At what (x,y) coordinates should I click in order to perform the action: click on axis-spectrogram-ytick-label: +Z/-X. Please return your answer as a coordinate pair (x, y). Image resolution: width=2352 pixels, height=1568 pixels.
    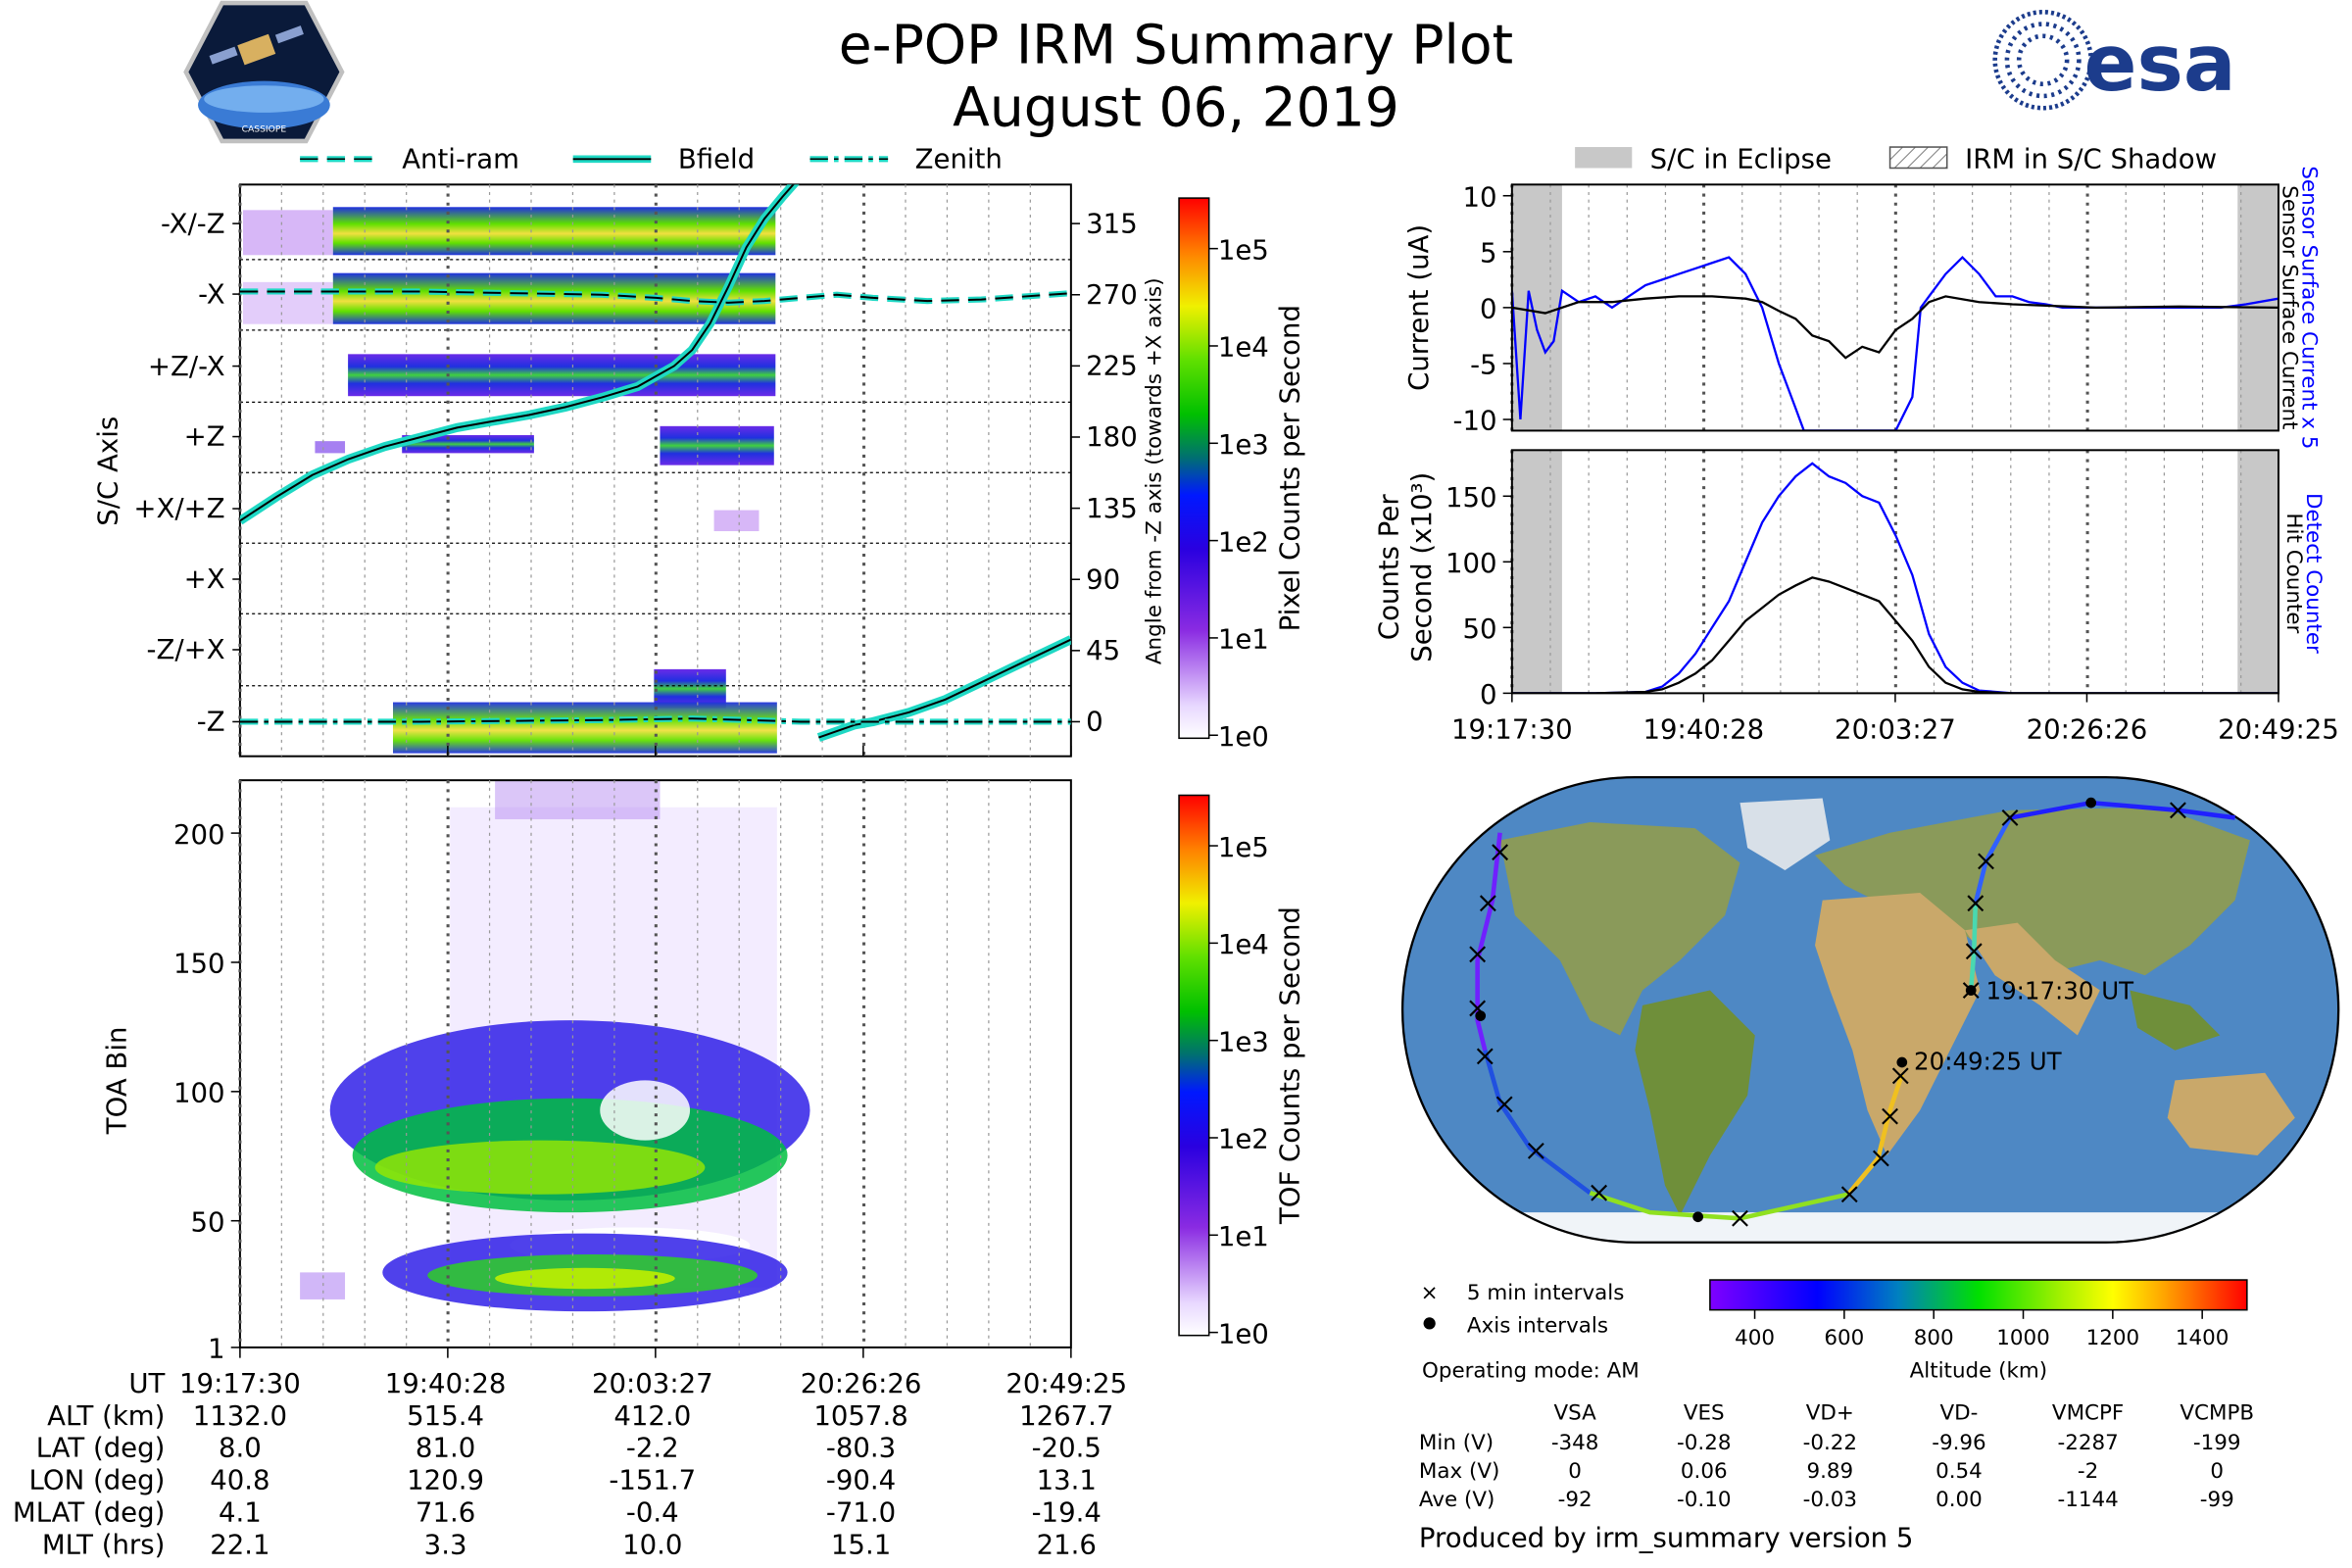
    Looking at the image, I should click on (186, 366).